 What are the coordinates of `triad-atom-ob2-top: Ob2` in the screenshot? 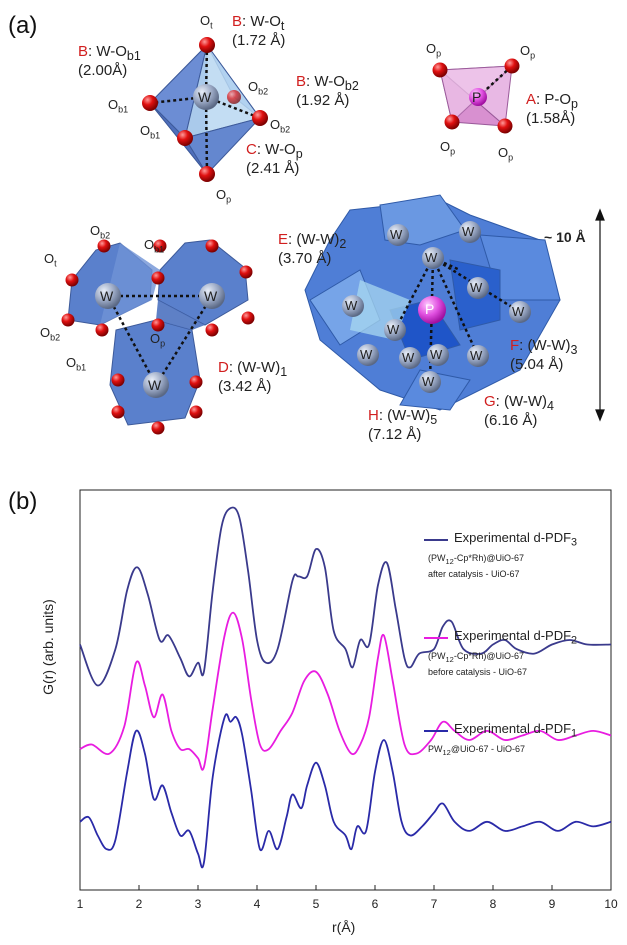 It's located at (100, 232).